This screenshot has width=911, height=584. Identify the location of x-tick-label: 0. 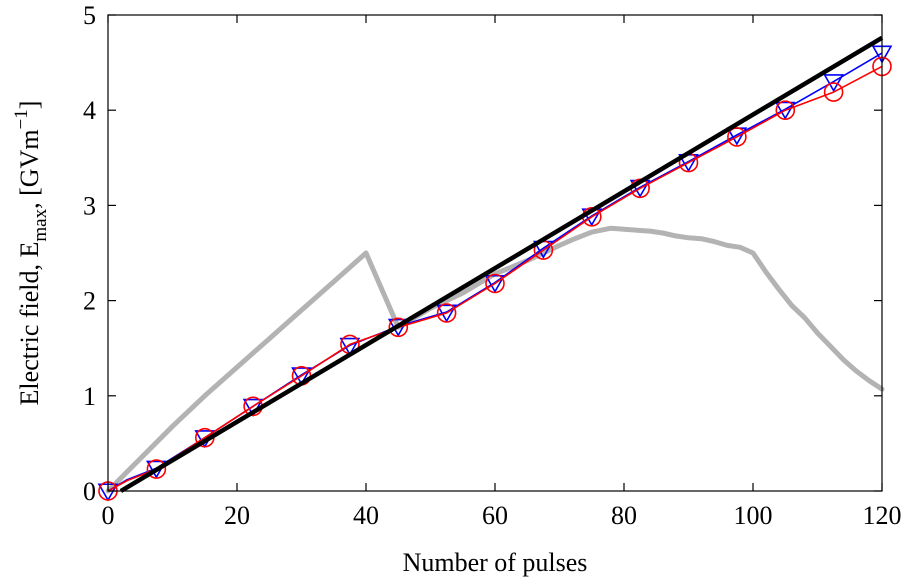
(108, 515).